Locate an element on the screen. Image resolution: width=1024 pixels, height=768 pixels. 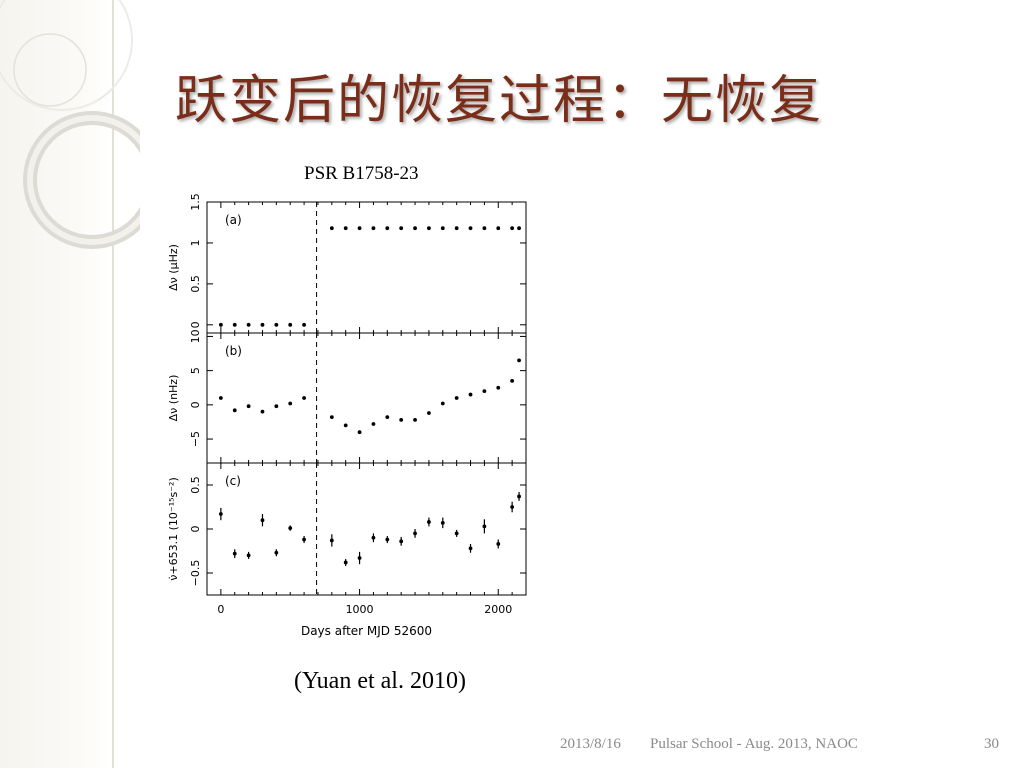
footer-event: Pulsar School - Aug. 2013, NAOC is located at coordinates (754, 744).